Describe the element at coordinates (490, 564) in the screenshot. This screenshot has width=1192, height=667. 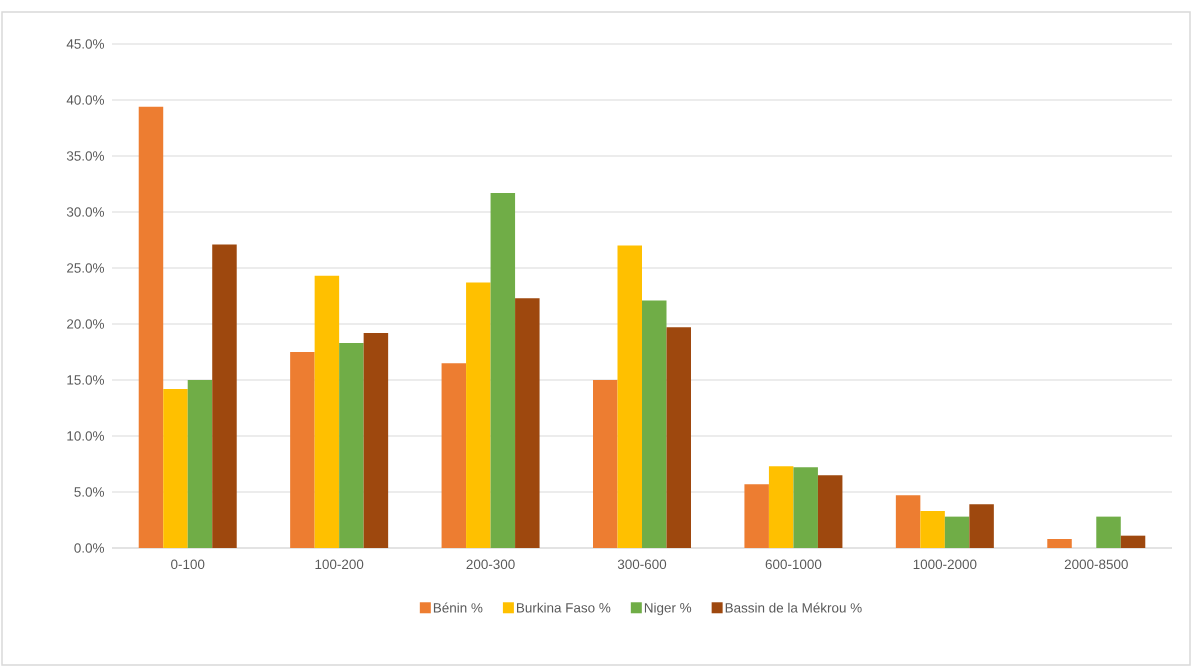
I see `x-tick-label: 200-300` at that location.